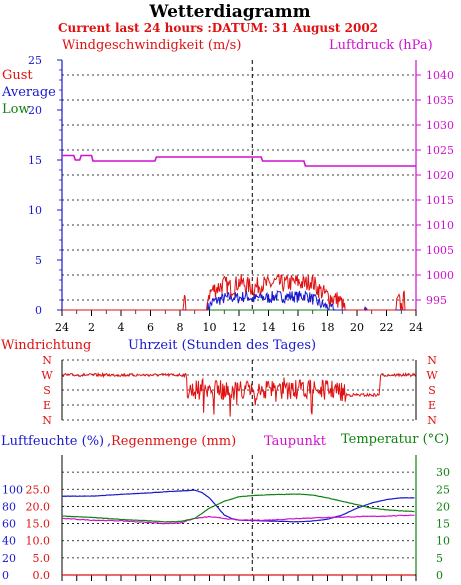 The height and width of the screenshot is (585, 461). Describe the element at coordinates (238, 508) in the screenshot. I see `temperature-line` at that location.